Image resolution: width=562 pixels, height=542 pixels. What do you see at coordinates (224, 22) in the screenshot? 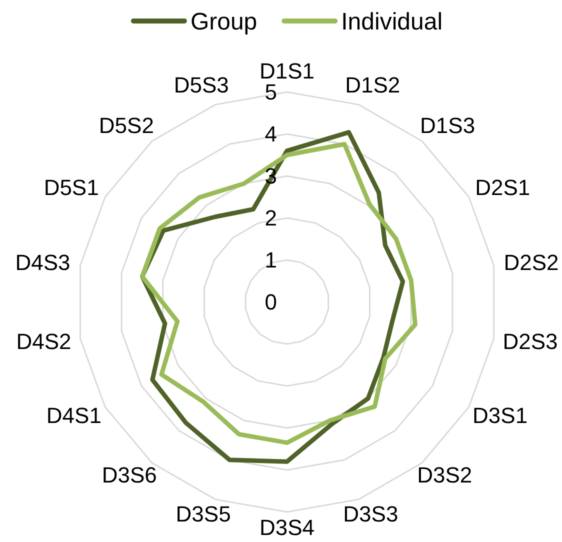
I see `legend-label: Group` at bounding box center [224, 22].